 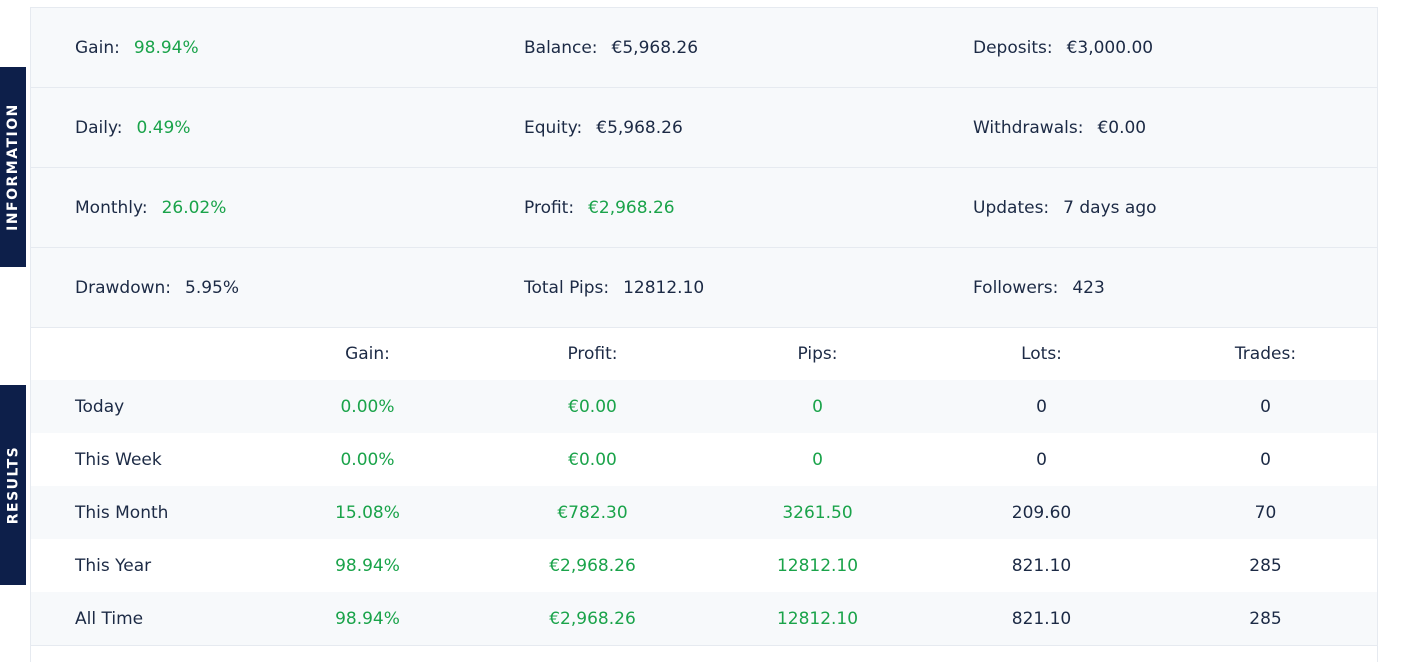 What do you see at coordinates (1016, 287) in the screenshot?
I see `info-label: Followers:` at bounding box center [1016, 287].